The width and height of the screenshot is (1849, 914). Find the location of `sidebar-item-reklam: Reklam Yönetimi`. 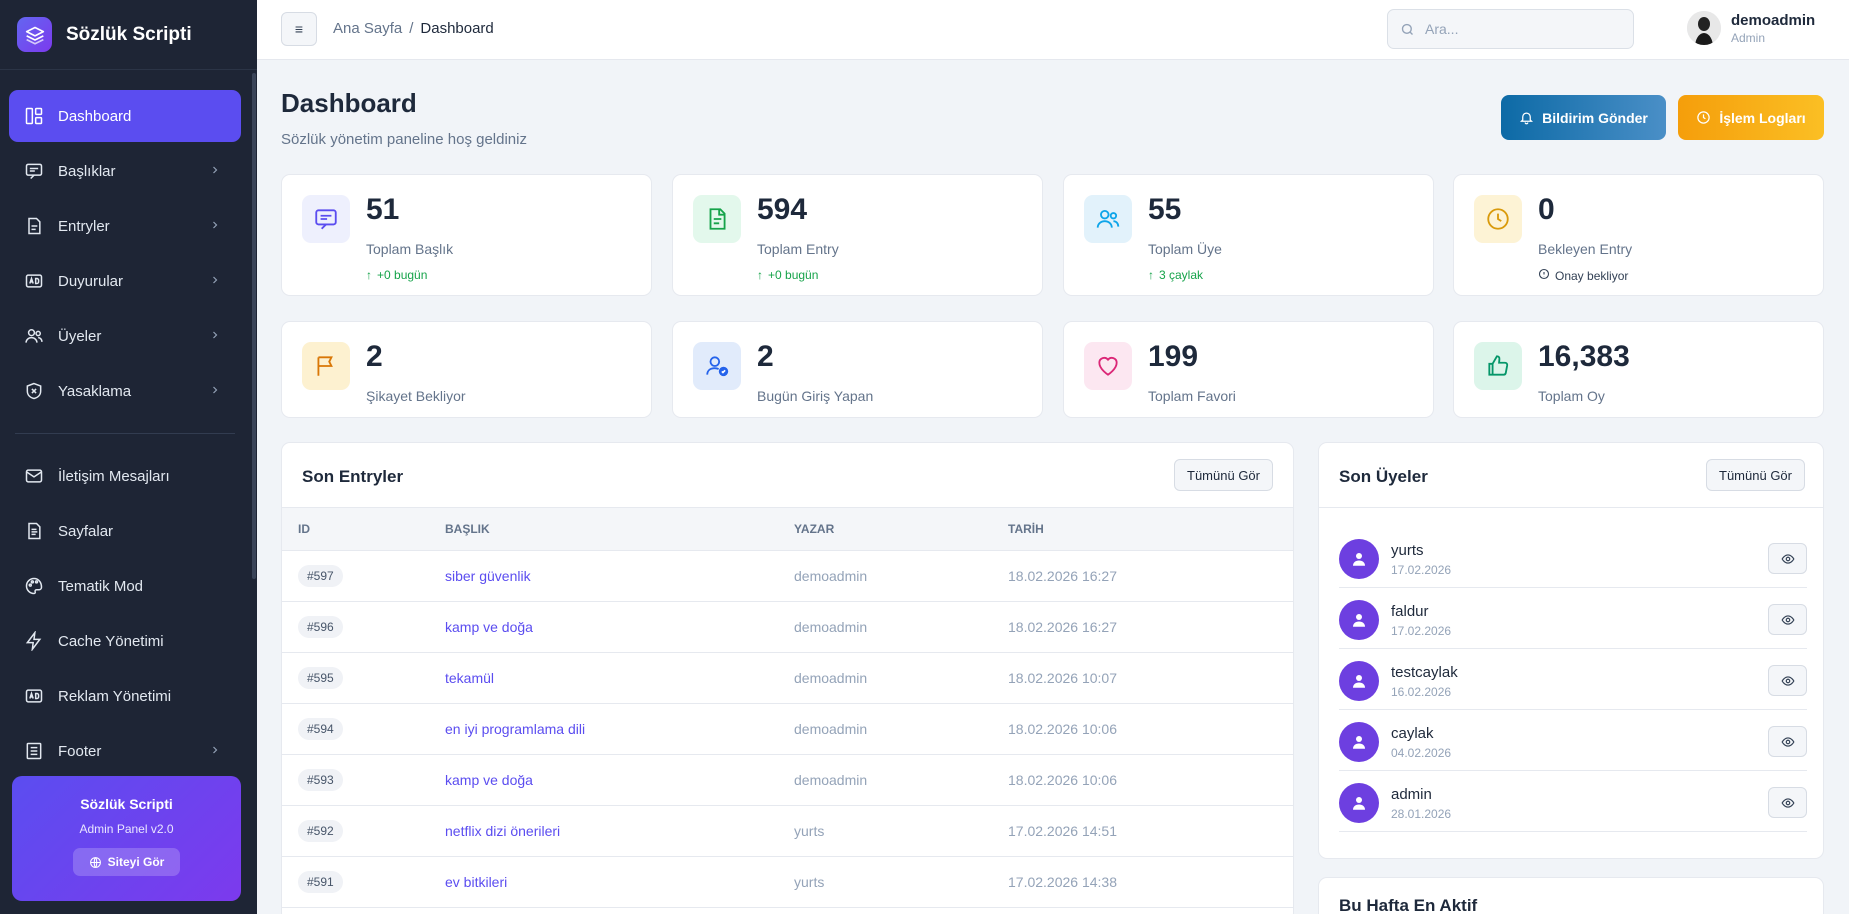

sidebar-item-reklam: Reklam Yönetimi is located at coordinates (125, 696).